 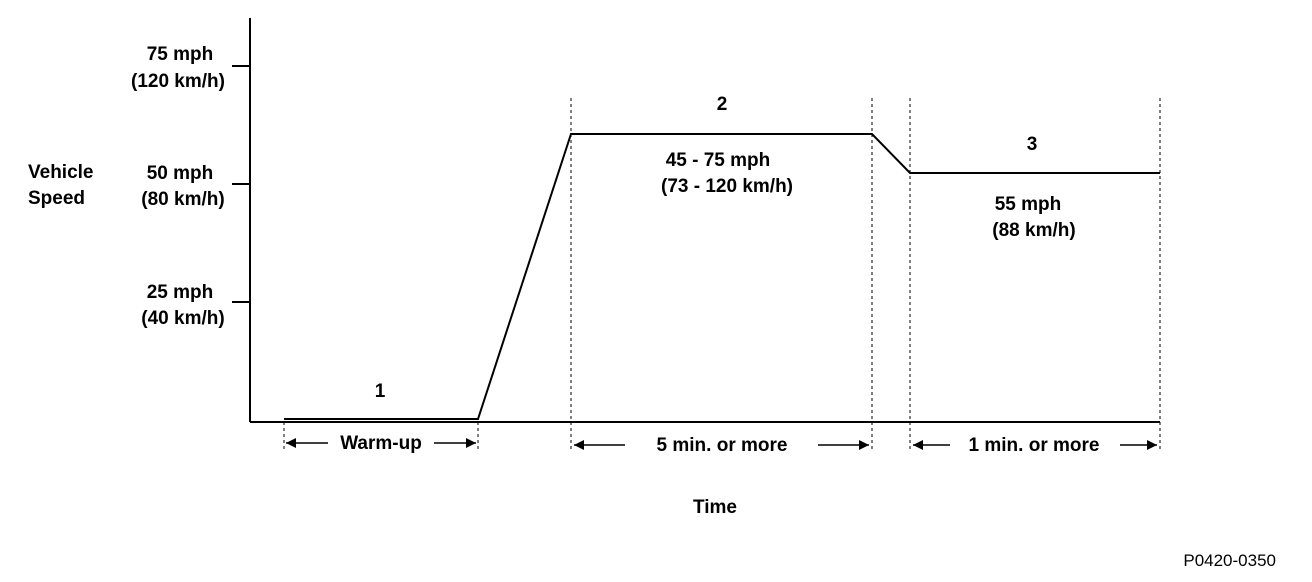 I want to click on y-tick-label-25-mph: 25 mph, so click(x=180, y=292).